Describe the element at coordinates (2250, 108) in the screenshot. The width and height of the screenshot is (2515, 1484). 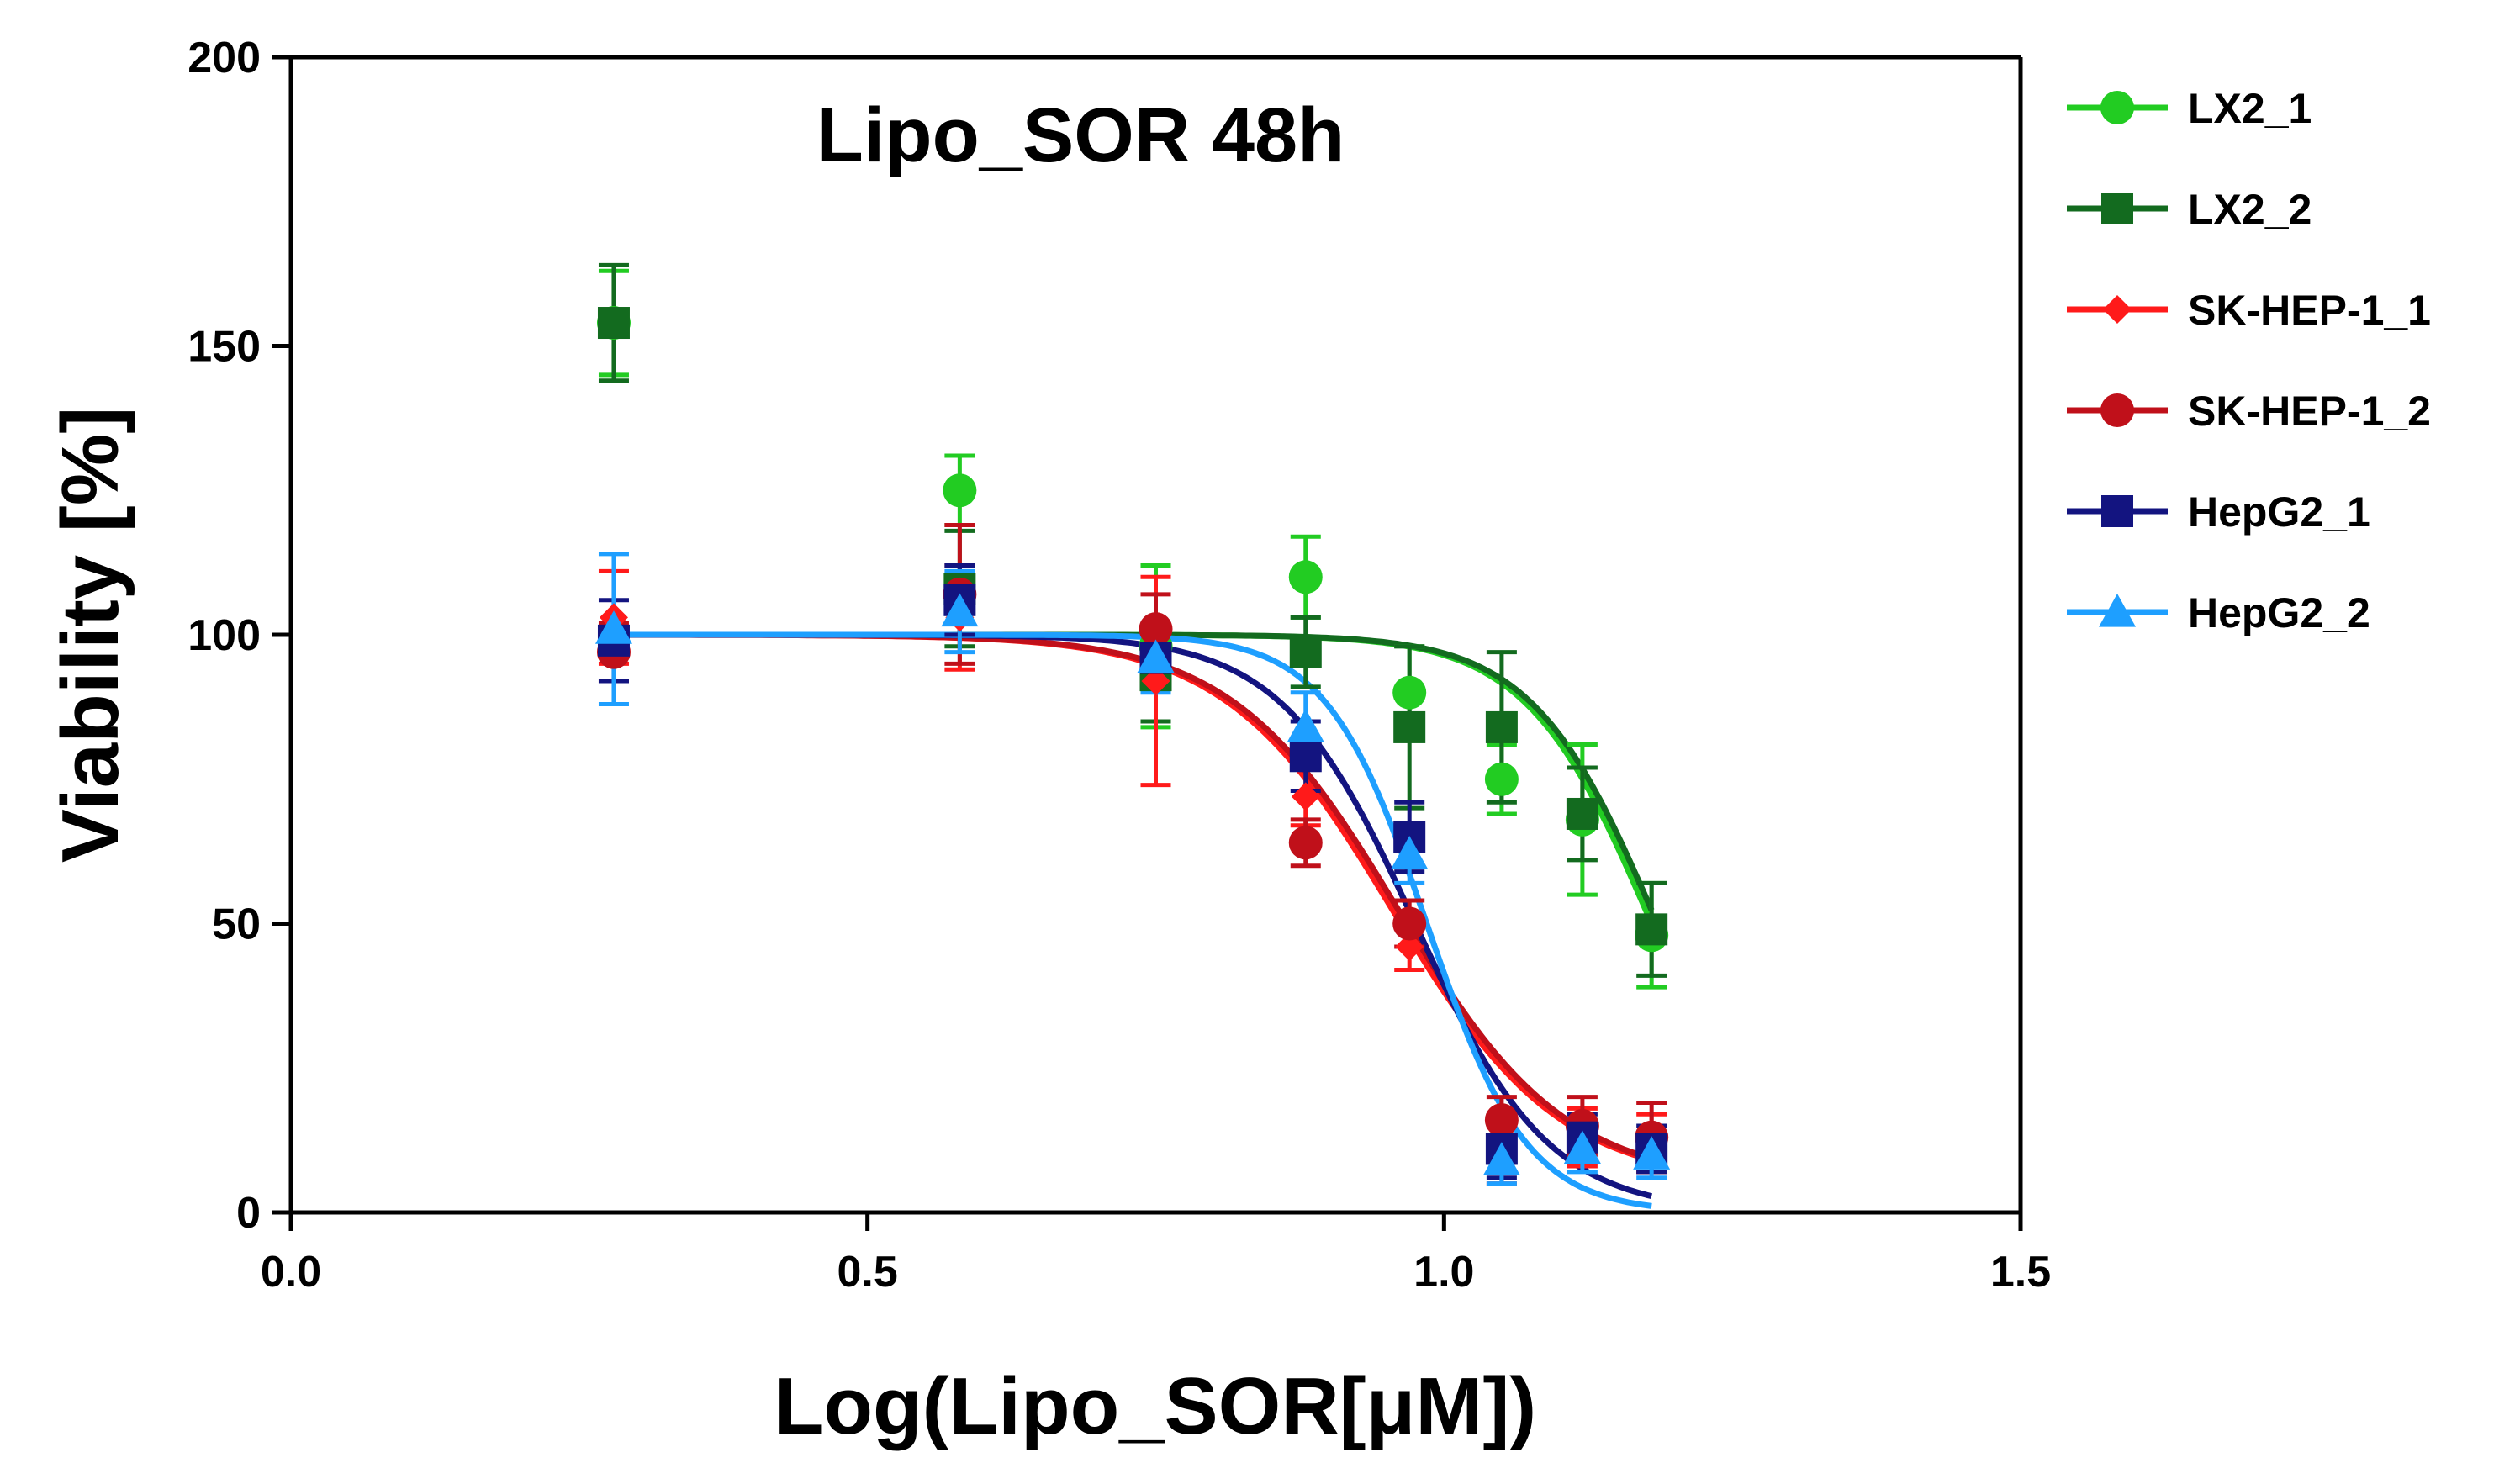
I see `legend-label: LX2_1` at that location.